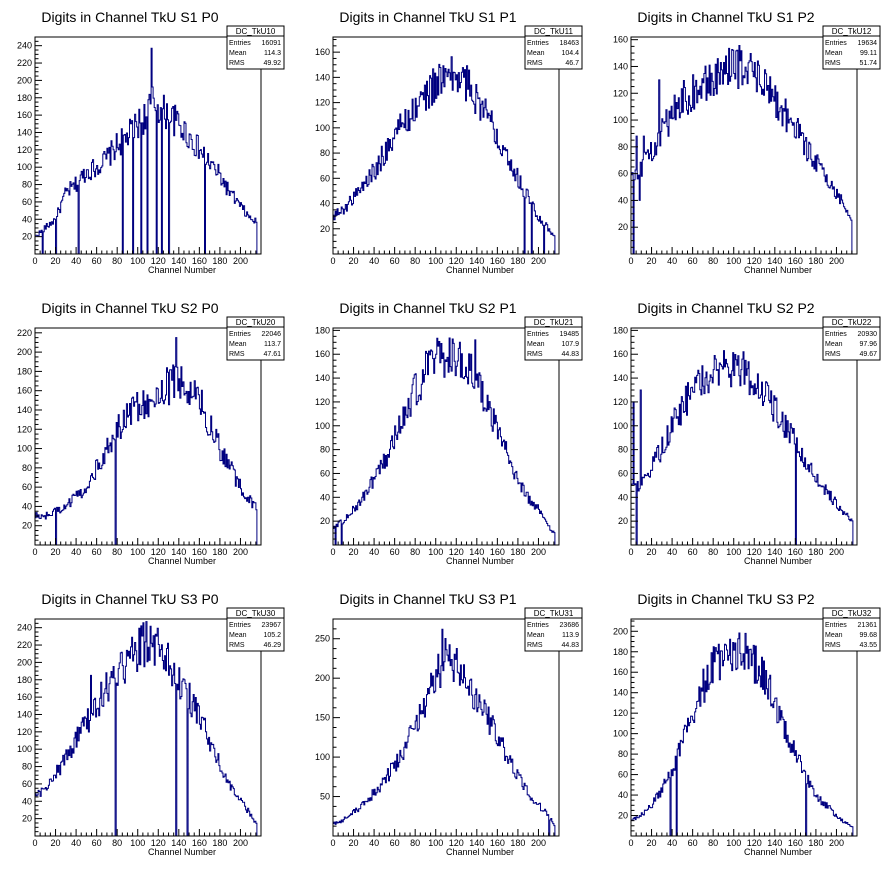 This screenshot has width=896, height=874. I want to click on stats-label-entries: Entries, so click(240, 43).